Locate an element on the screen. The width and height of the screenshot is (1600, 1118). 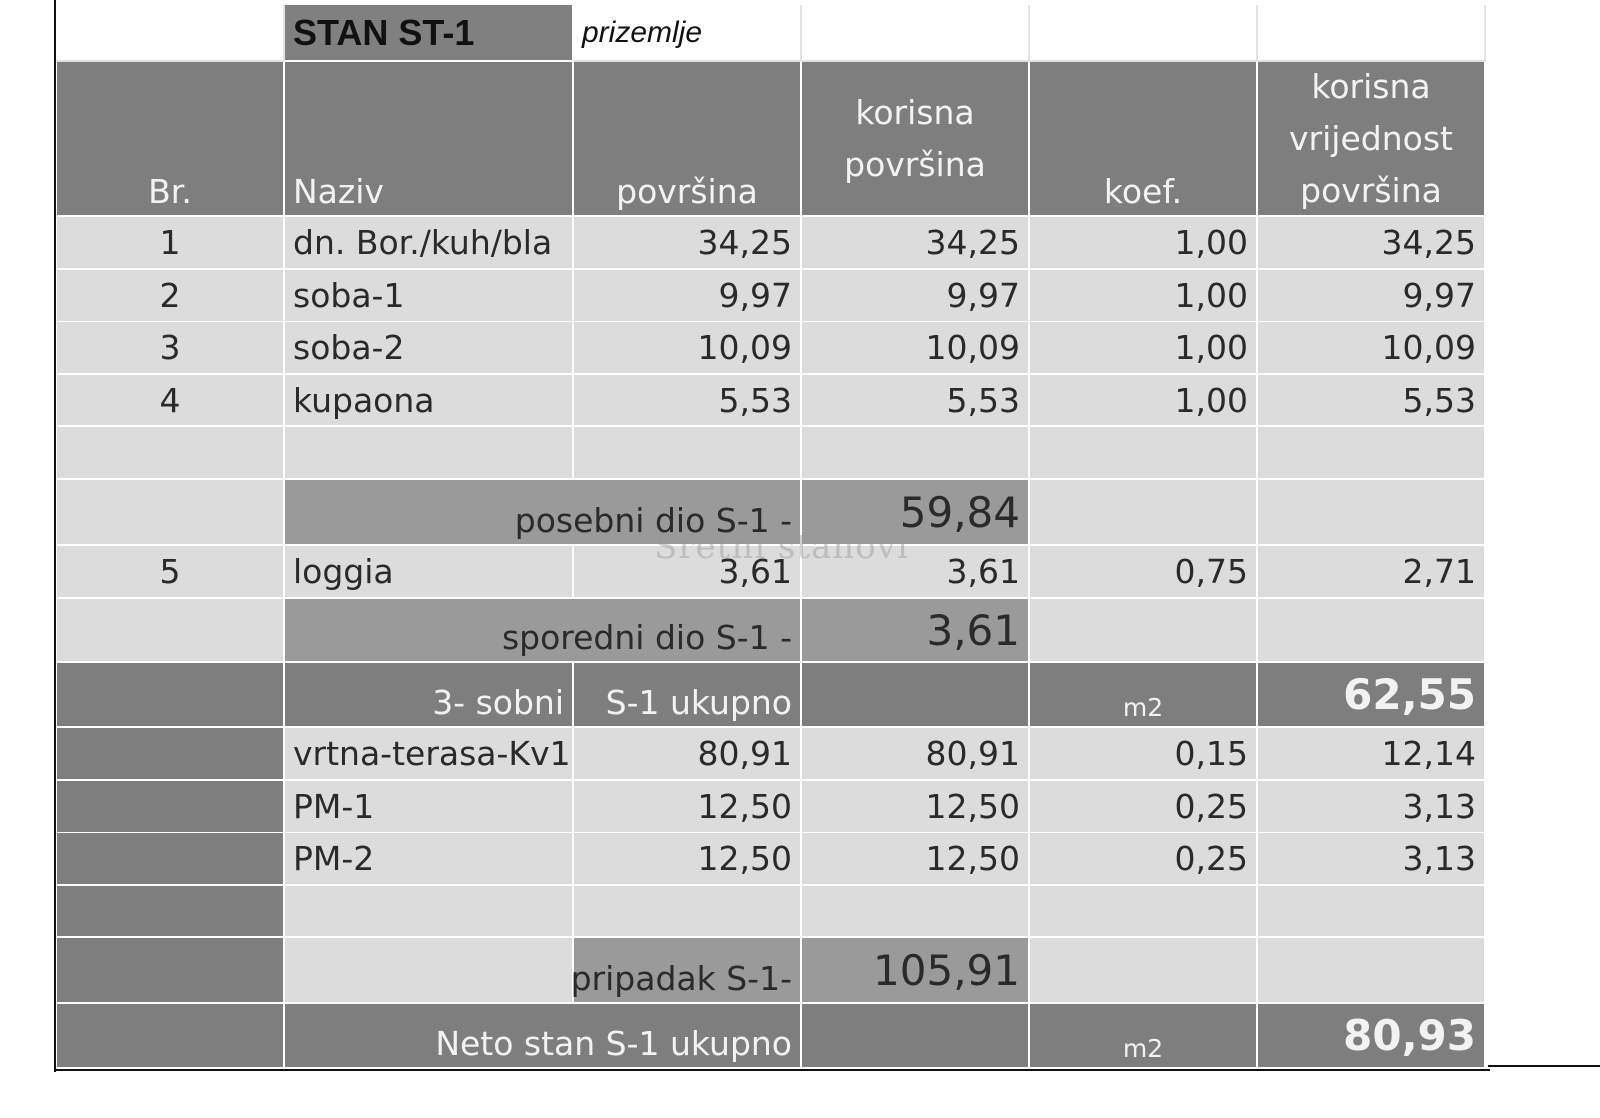
pripadak-label-cell: pripadak S-1- is located at coordinates (686, 971).